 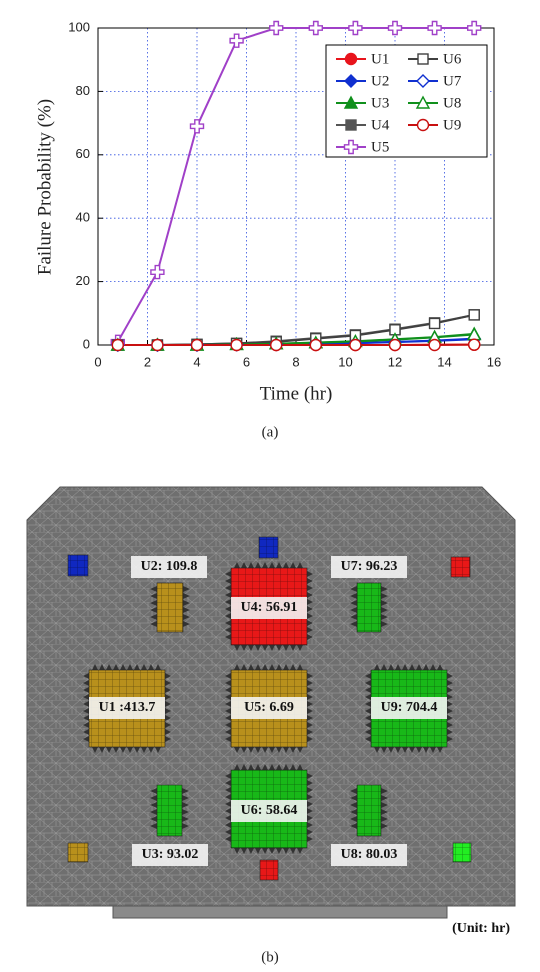 I want to click on legend-label: U7, so click(x=452, y=81).